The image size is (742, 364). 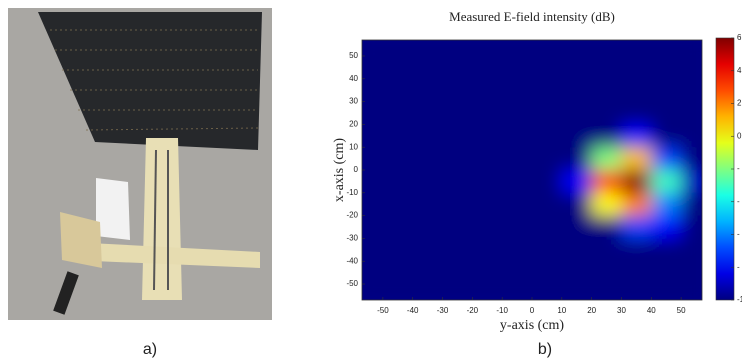 What do you see at coordinates (353, 146) in the screenshot?
I see `y-tick-label: 10` at bounding box center [353, 146].